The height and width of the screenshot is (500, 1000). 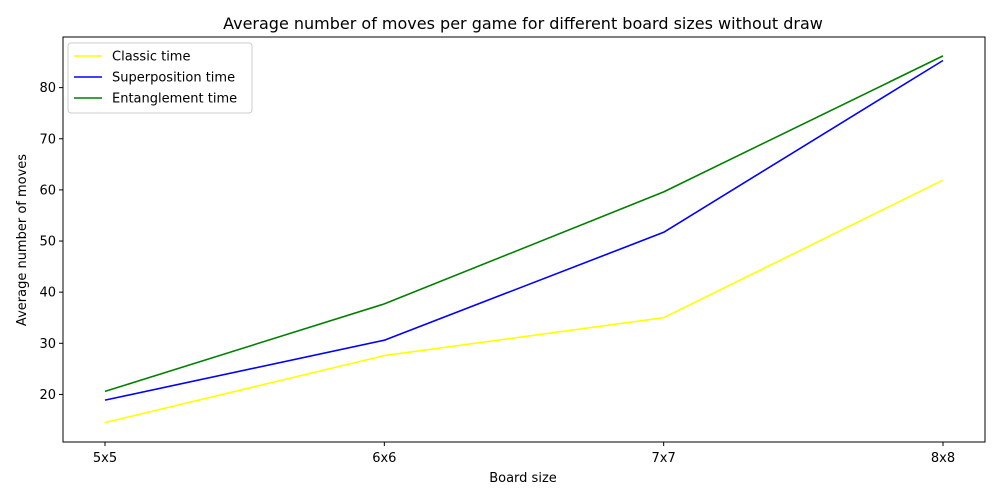 What do you see at coordinates (47, 139) in the screenshot?
I see `y-tick-label: 70` at bounding box center [47, 139].